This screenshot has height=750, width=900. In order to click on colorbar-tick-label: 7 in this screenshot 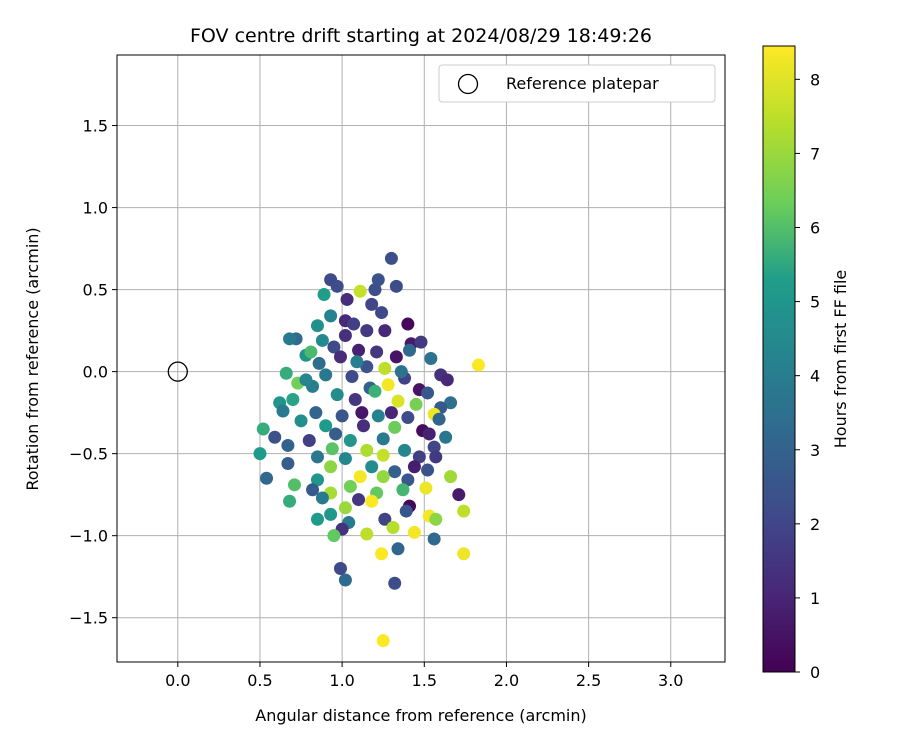, I will do `click(815, 153)`.